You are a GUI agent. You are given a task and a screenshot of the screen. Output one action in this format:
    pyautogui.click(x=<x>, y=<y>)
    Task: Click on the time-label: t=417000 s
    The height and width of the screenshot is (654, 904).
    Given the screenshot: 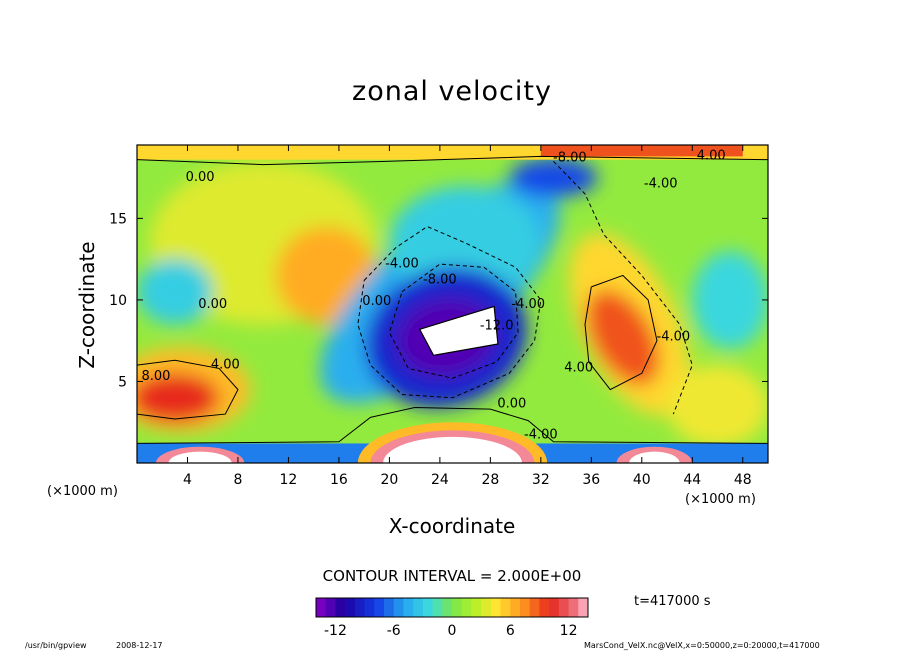 What is the action you would take?
    pyautogui.click(x=672, y=601)
    